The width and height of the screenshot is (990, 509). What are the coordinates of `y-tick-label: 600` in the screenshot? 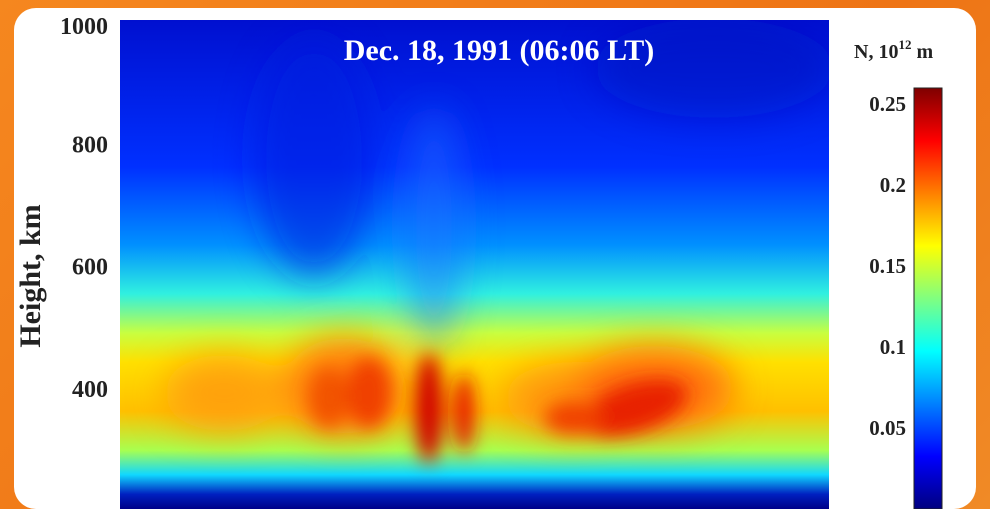 It's located at (90, 268).